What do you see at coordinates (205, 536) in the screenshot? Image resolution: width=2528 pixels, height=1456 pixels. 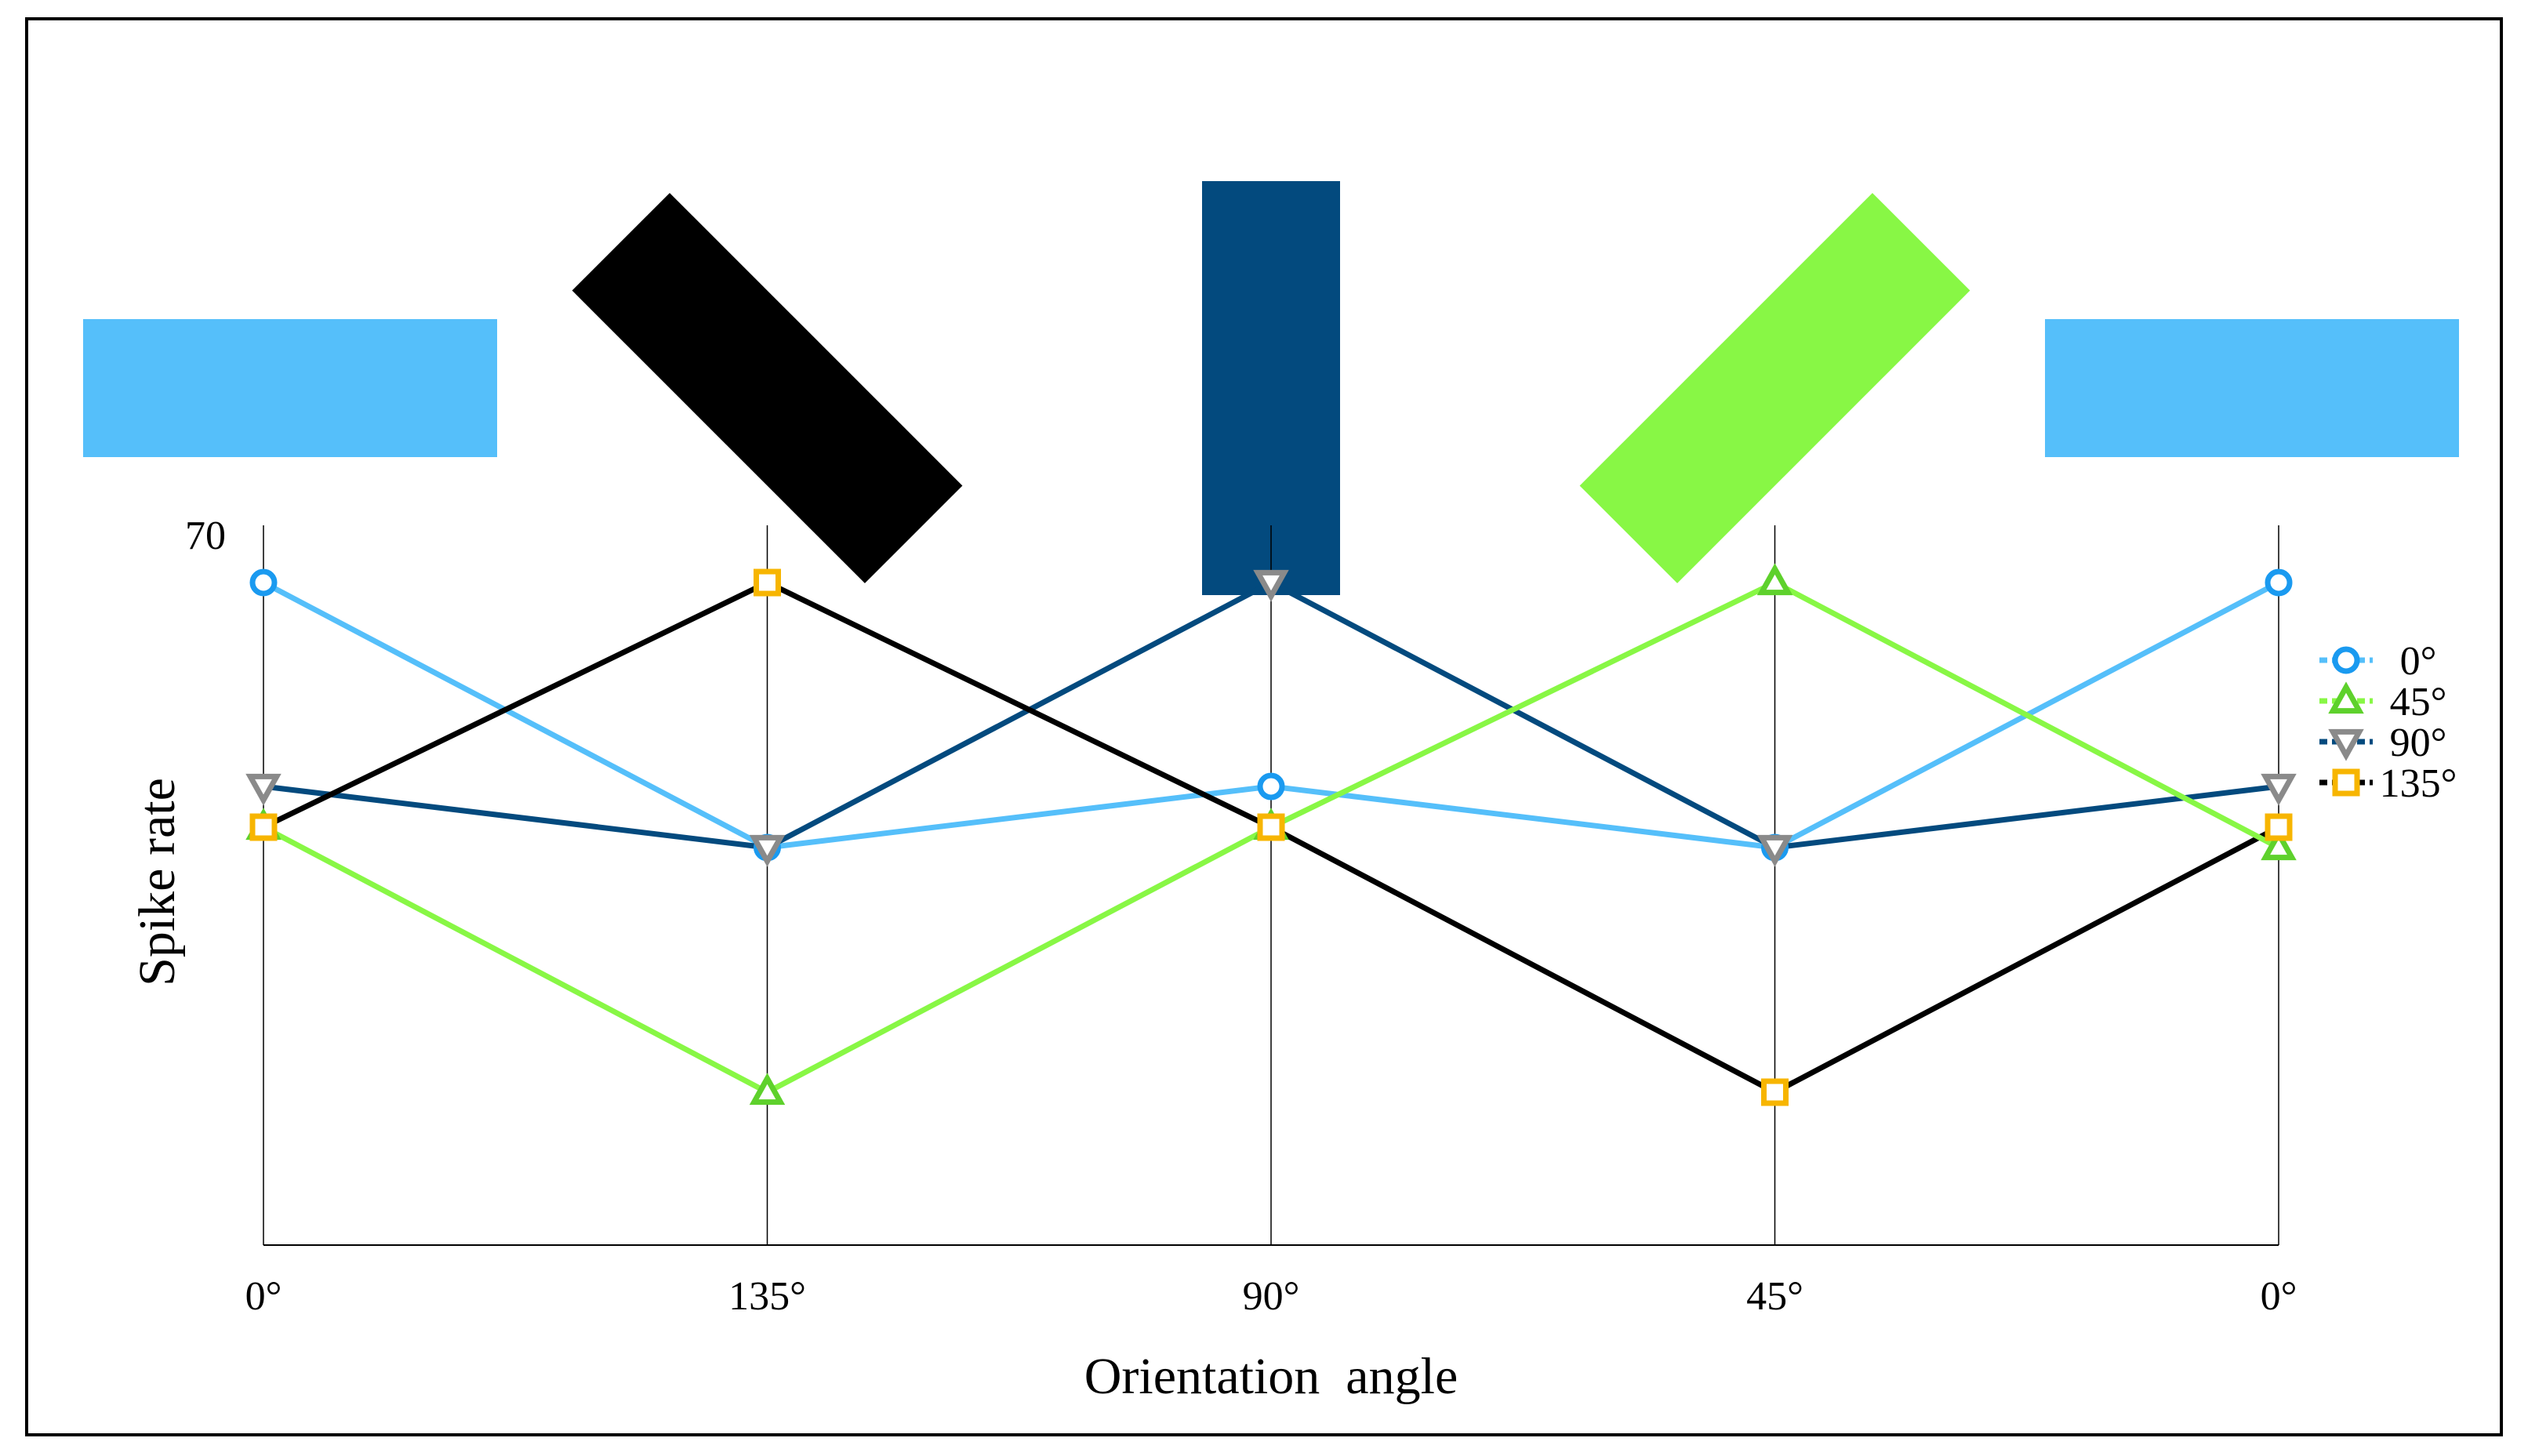 I see `y-top-tick-label: 70` at bounding box center [205, 536].